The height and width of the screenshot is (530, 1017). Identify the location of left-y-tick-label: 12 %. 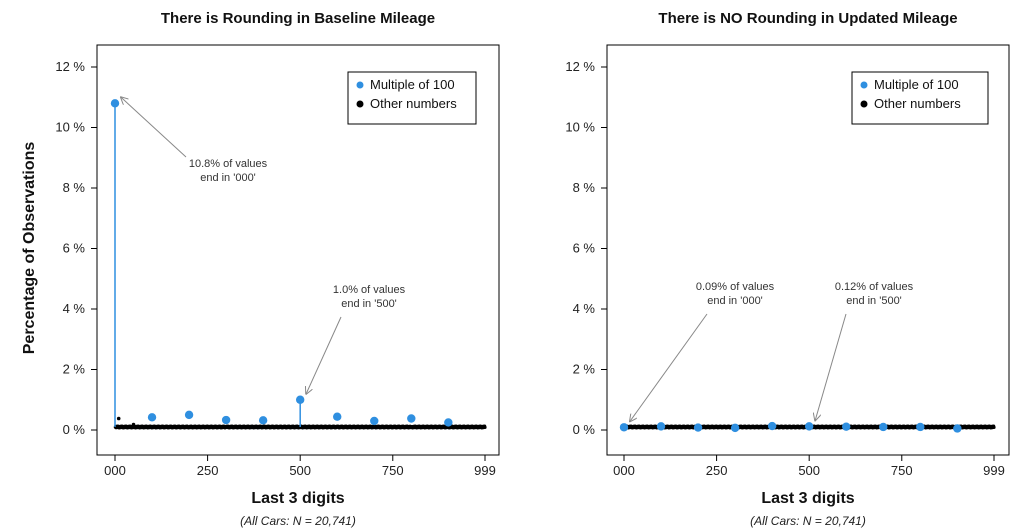
(70, 66).